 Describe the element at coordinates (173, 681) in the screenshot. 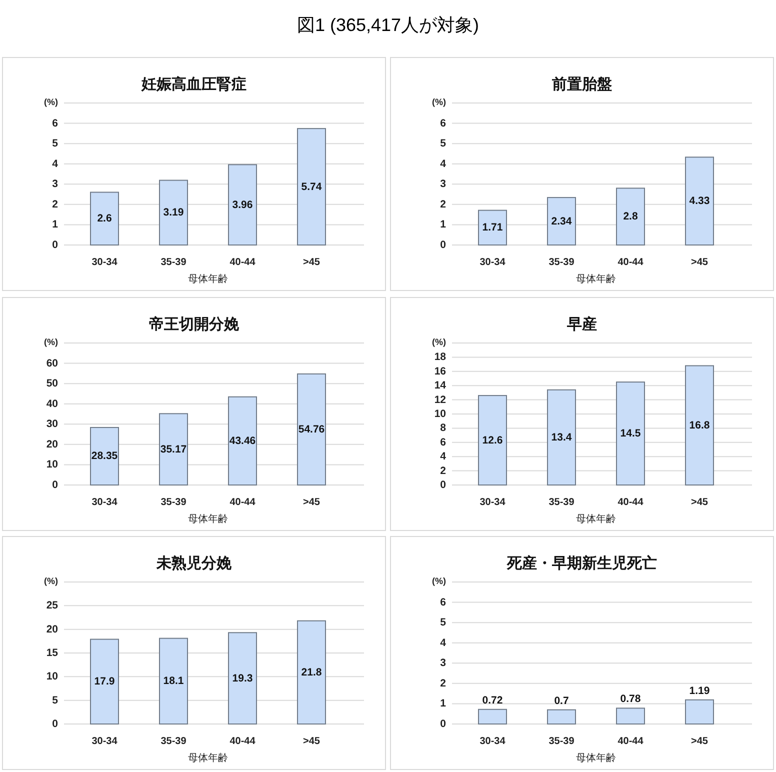

I see `data-label: 18.1` at that location.